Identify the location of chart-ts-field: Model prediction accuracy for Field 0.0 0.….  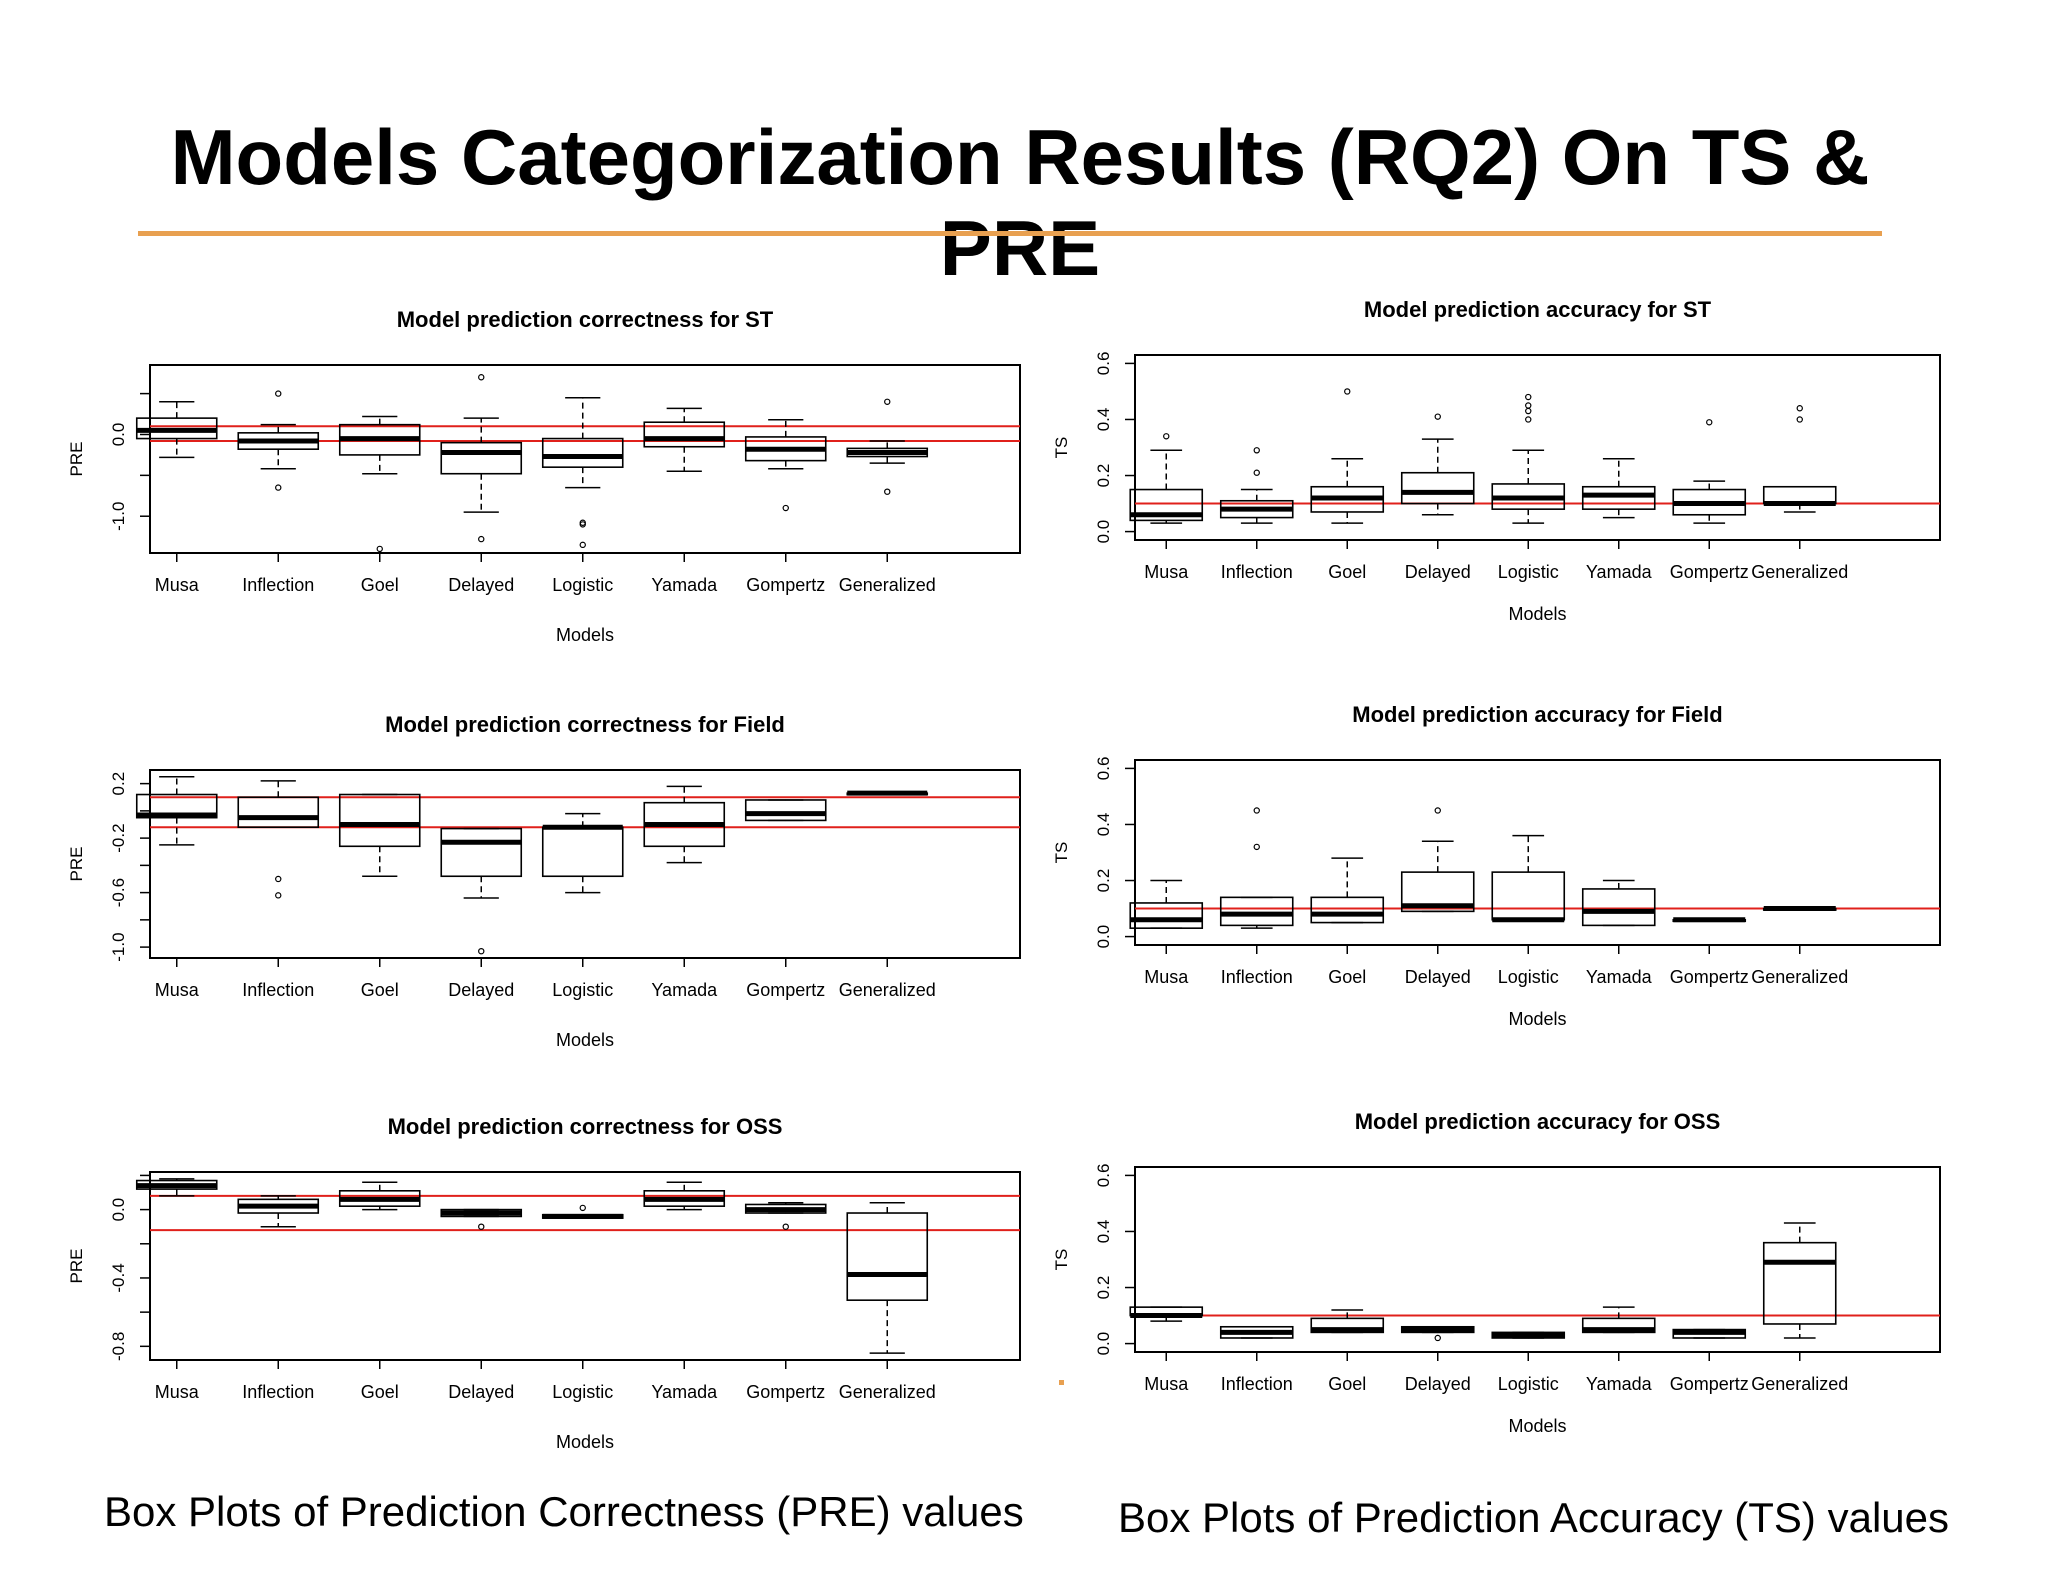
(1496, 865).